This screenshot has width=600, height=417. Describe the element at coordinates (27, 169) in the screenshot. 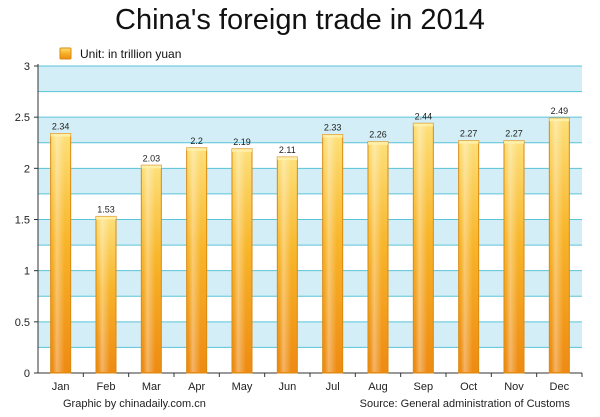

I see `y-tick-label: 2` at that location.